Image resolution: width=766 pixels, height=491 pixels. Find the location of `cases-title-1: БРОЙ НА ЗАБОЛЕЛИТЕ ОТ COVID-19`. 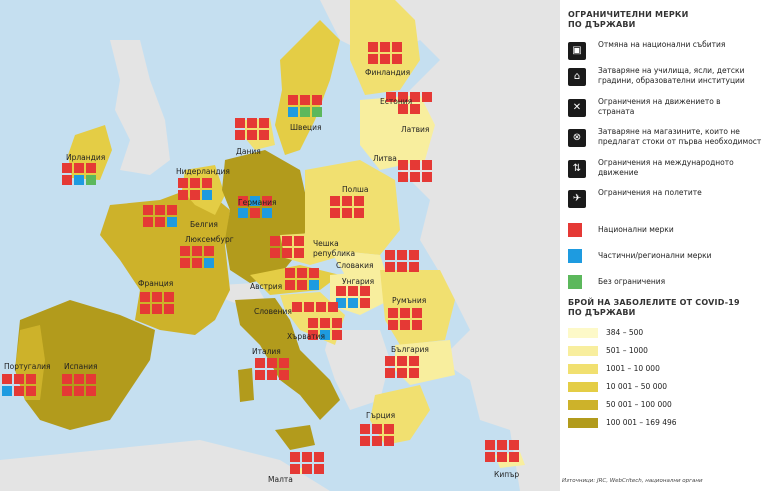

cases-title-1: БРОЙ НА ЗАБОЛЕЛИТЕ ОТ COVID-19 is located at coordinates (654, 302).